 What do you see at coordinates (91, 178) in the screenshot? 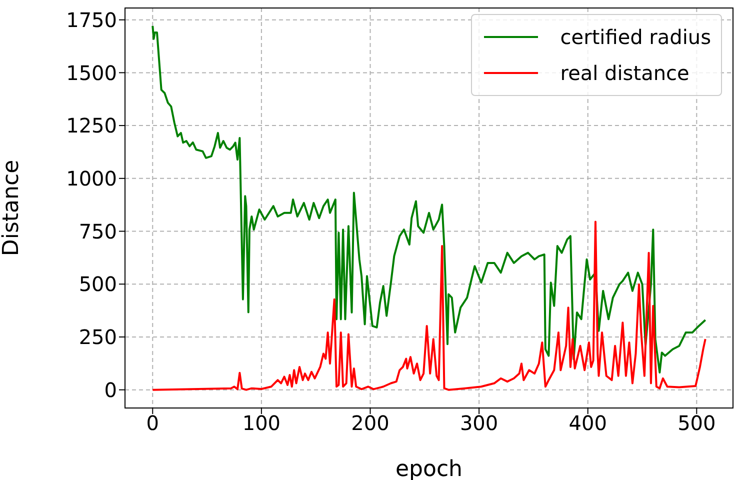
I see `y-tick-label: 1000` at bounding box center [91, 178].